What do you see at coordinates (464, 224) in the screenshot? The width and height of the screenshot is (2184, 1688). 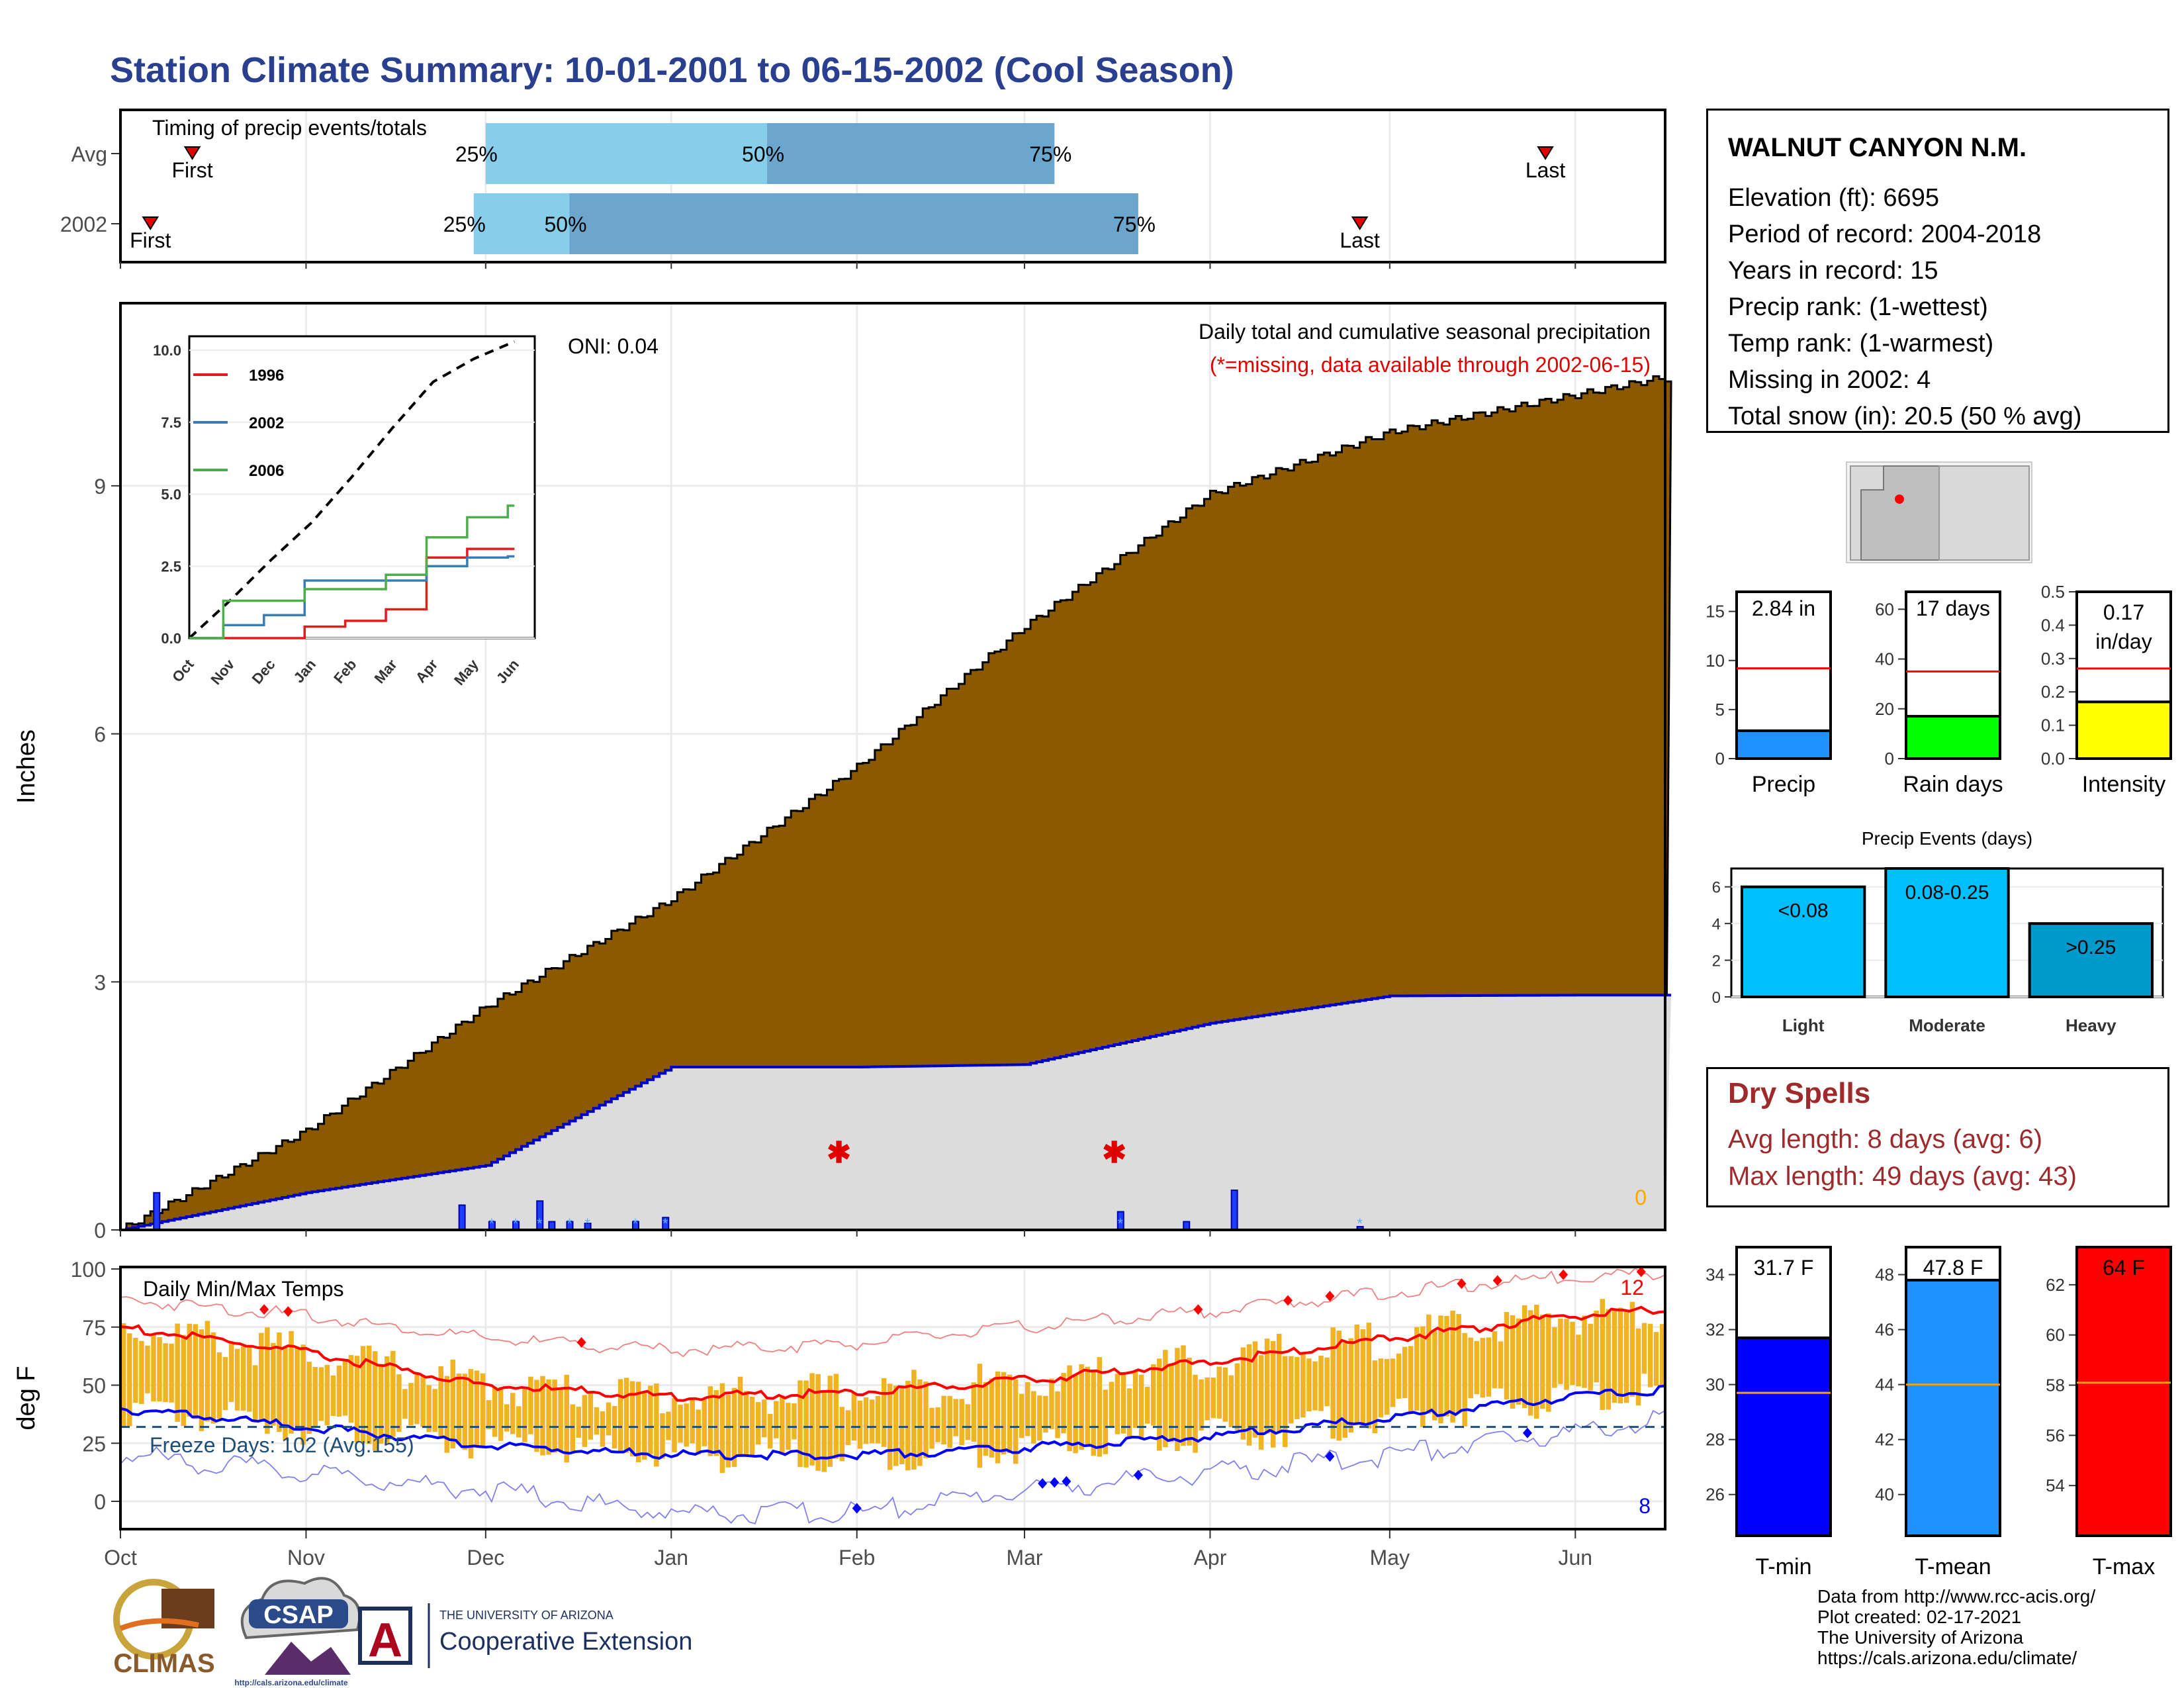 I see `timing-pct-25: 25%` at bounding box center [464, 224].